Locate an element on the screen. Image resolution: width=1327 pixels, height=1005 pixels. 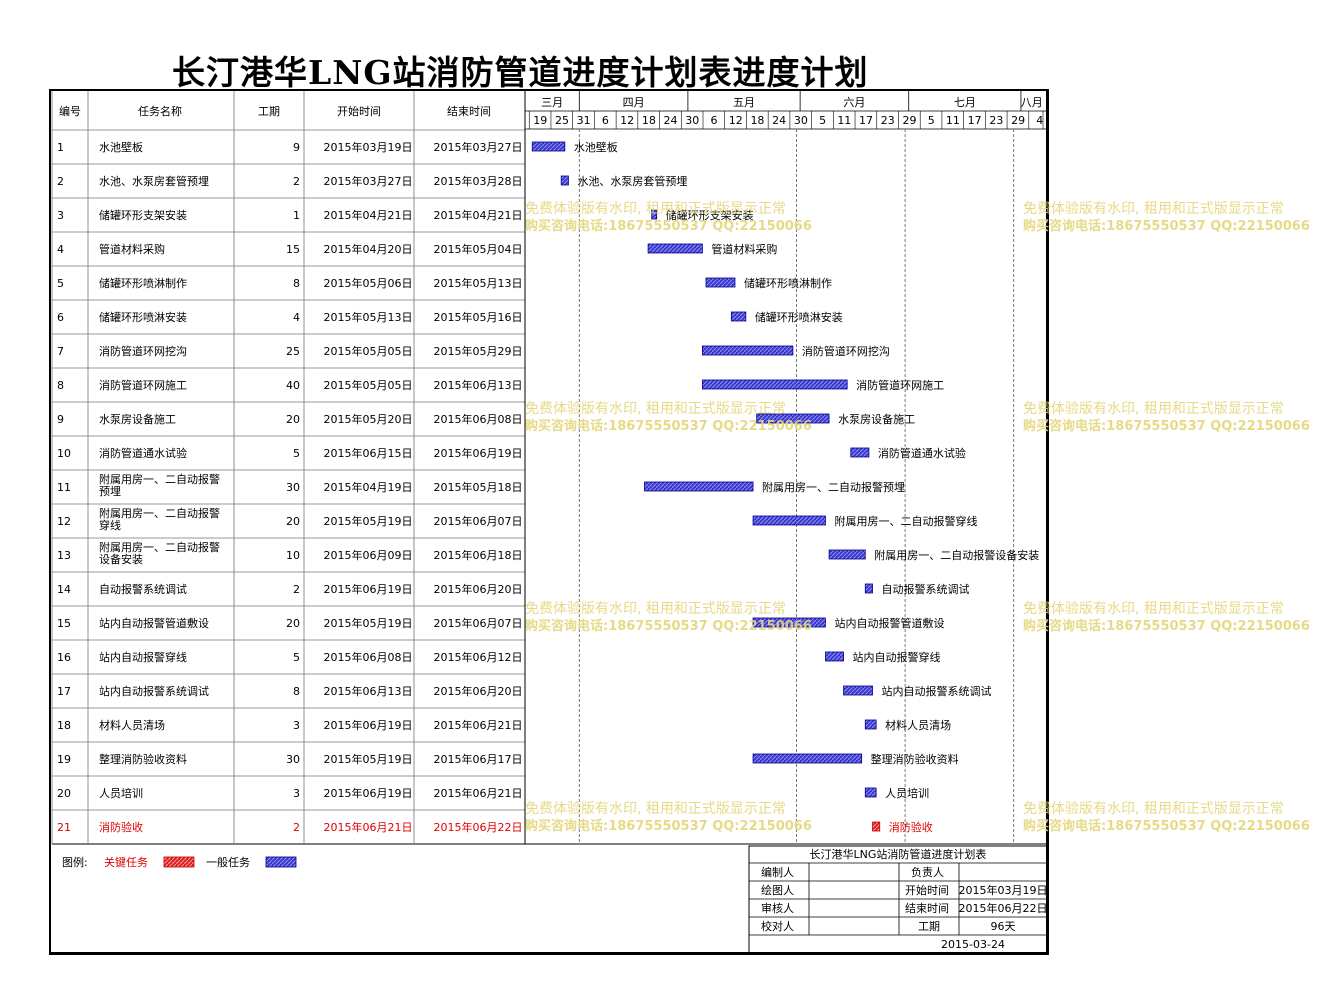
week-tick-label: 12 is located at coordinates (627, 120).